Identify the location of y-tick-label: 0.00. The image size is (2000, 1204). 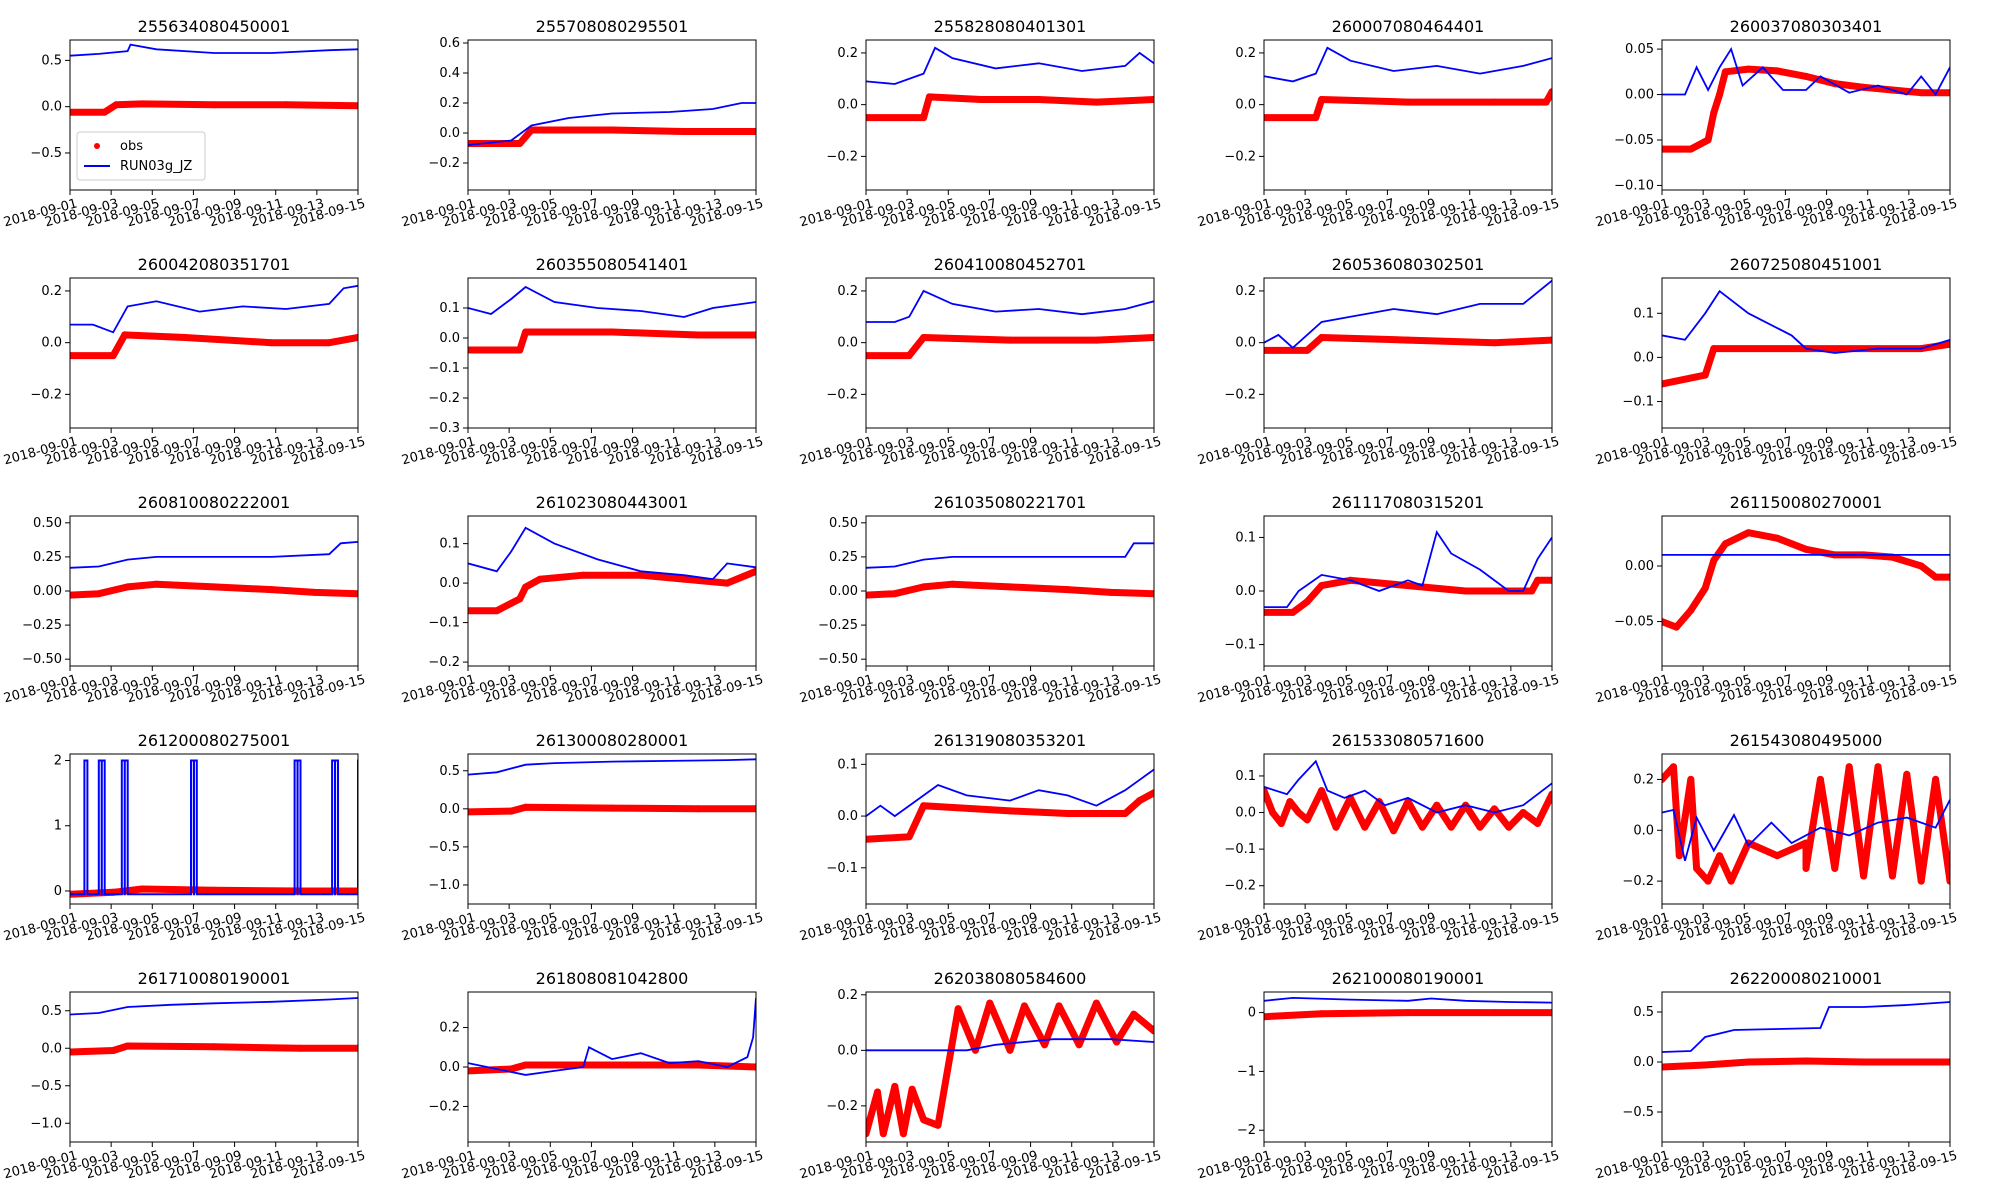
(1639, 95).